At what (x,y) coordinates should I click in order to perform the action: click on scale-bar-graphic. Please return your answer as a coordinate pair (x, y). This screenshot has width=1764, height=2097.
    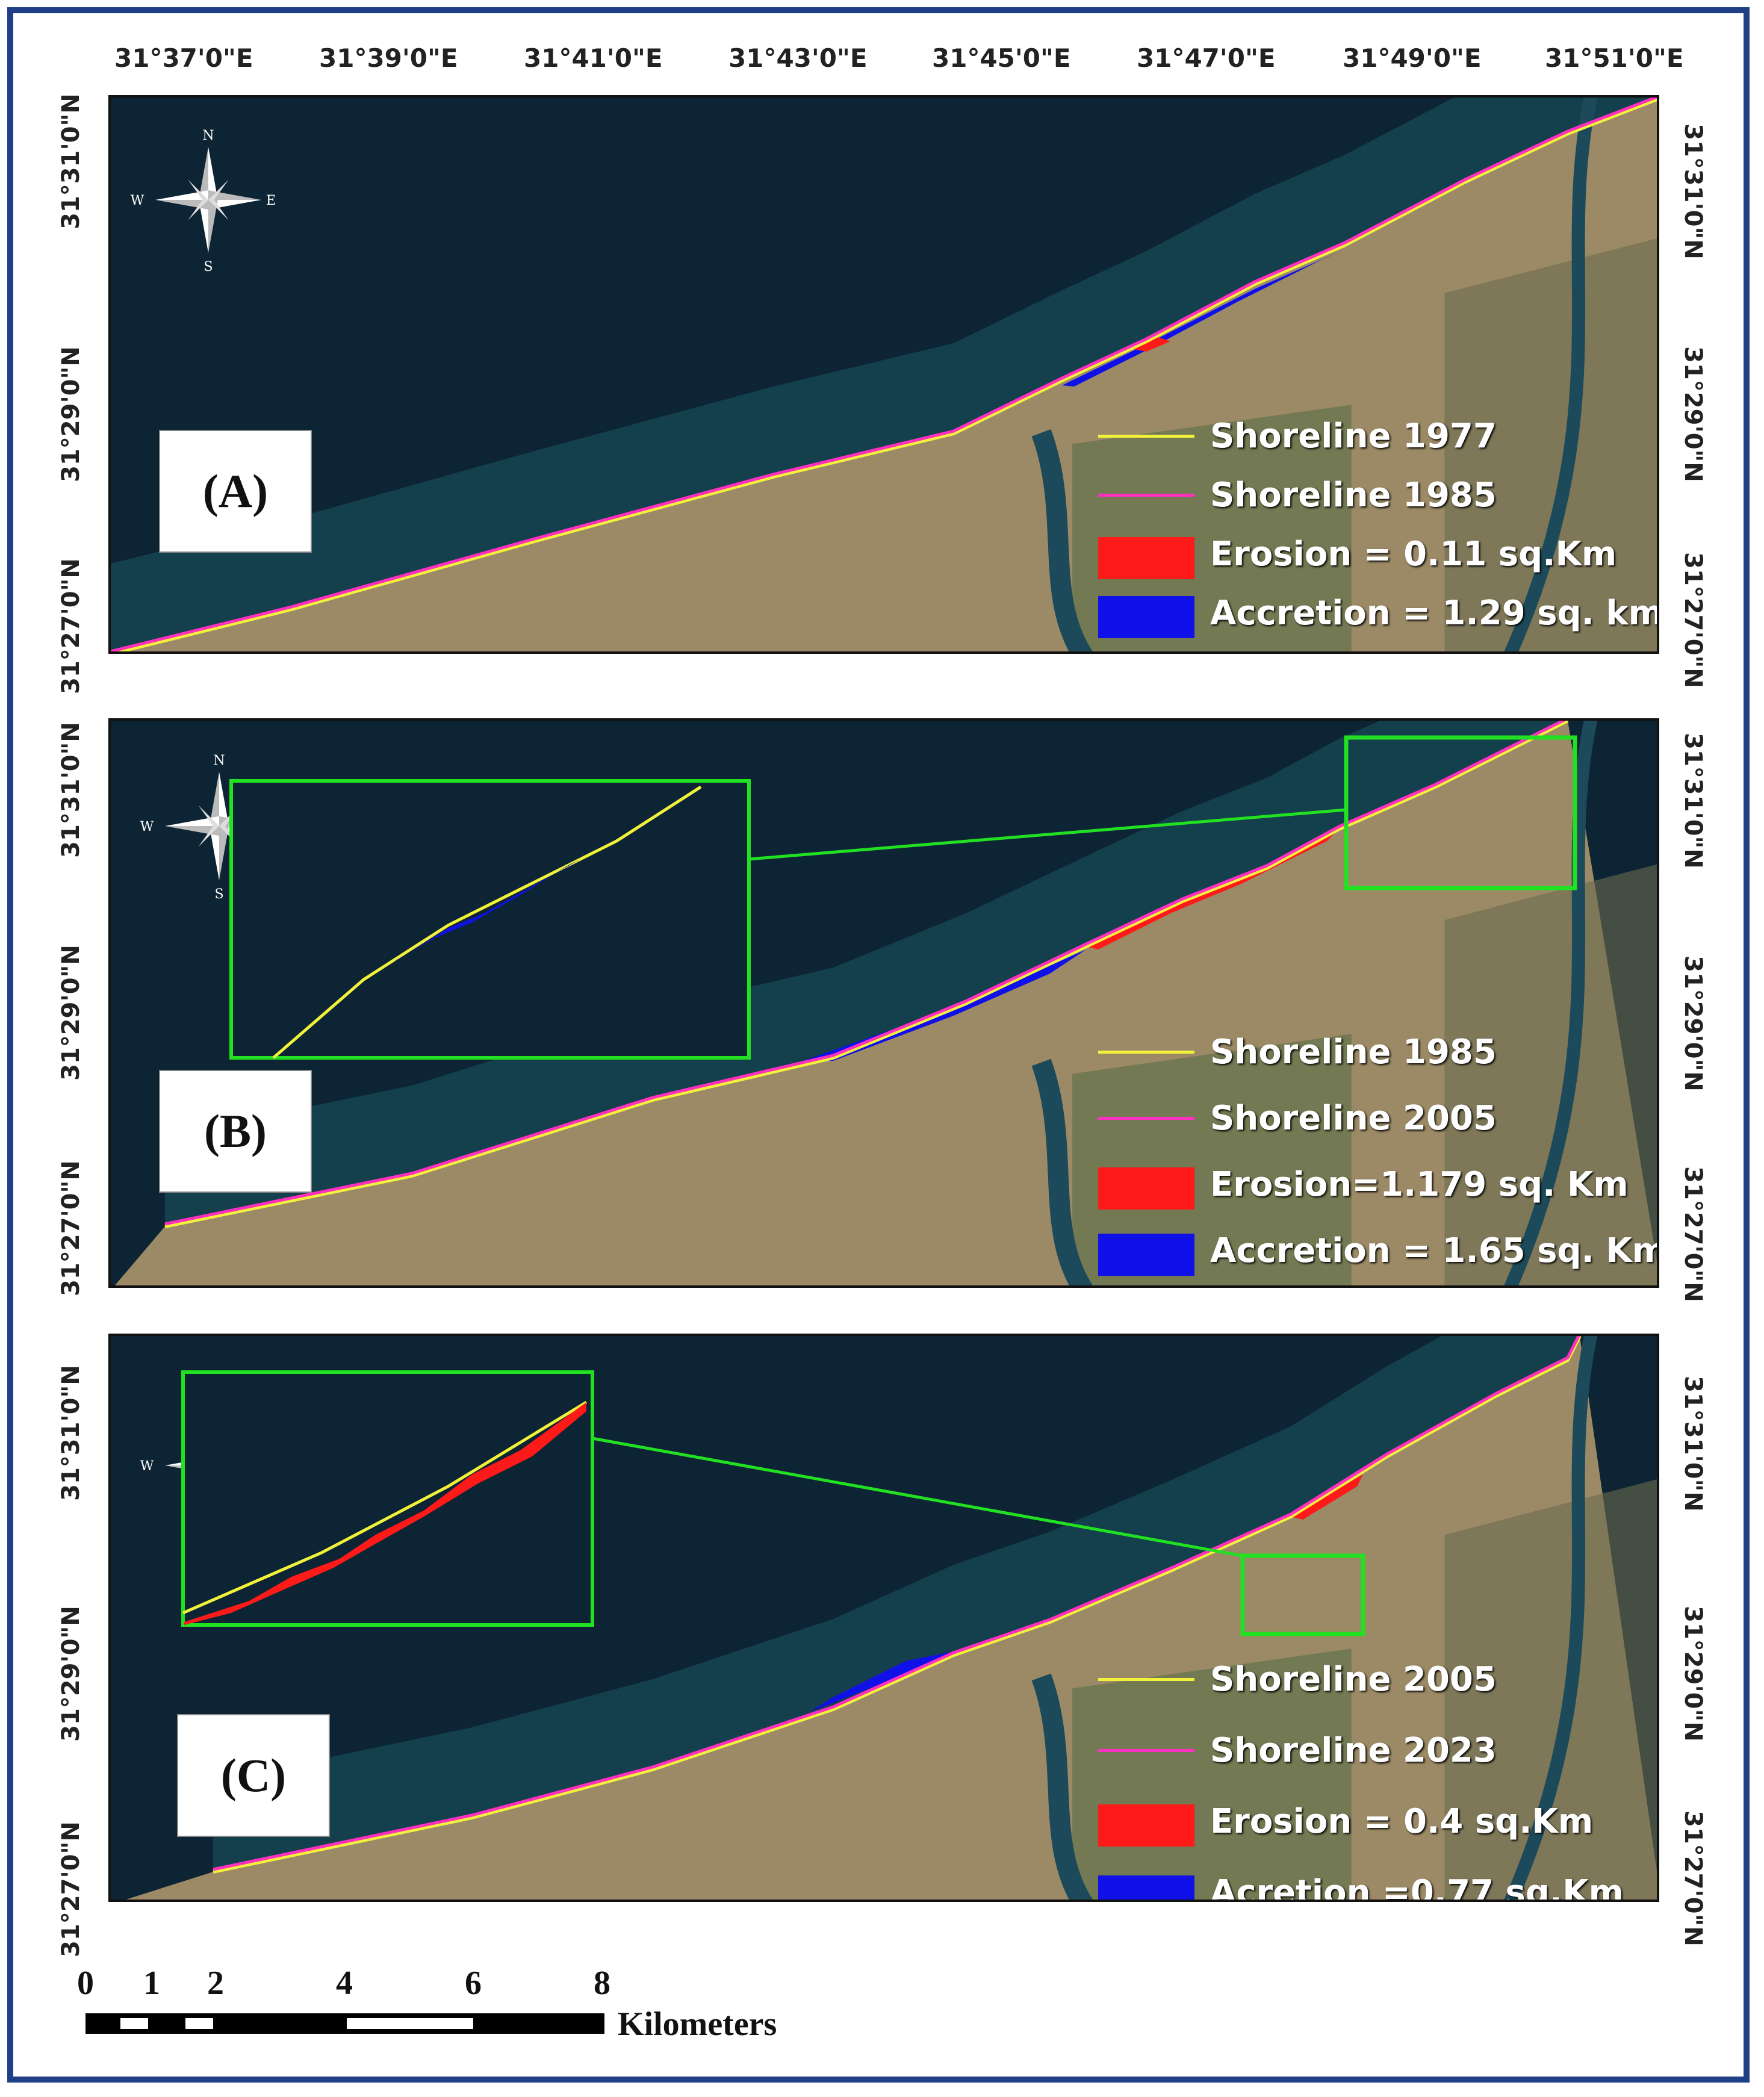
    Looking at the image, I should click on (344, 2023).